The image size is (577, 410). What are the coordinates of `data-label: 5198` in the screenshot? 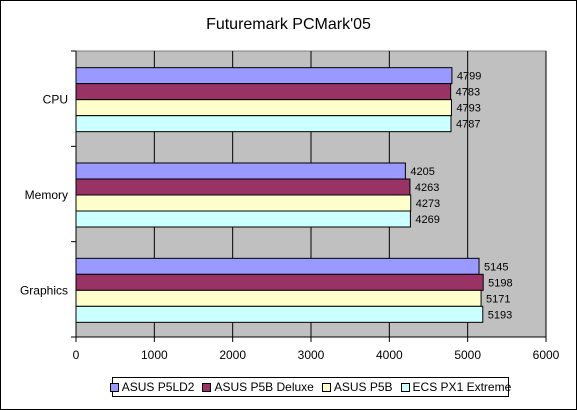 It's located at (500, 283).